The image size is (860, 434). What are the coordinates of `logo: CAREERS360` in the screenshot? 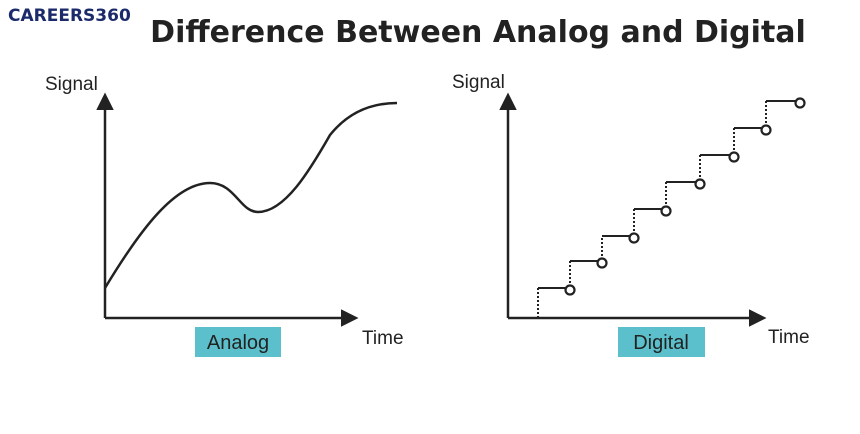 It's located at (69, 16).